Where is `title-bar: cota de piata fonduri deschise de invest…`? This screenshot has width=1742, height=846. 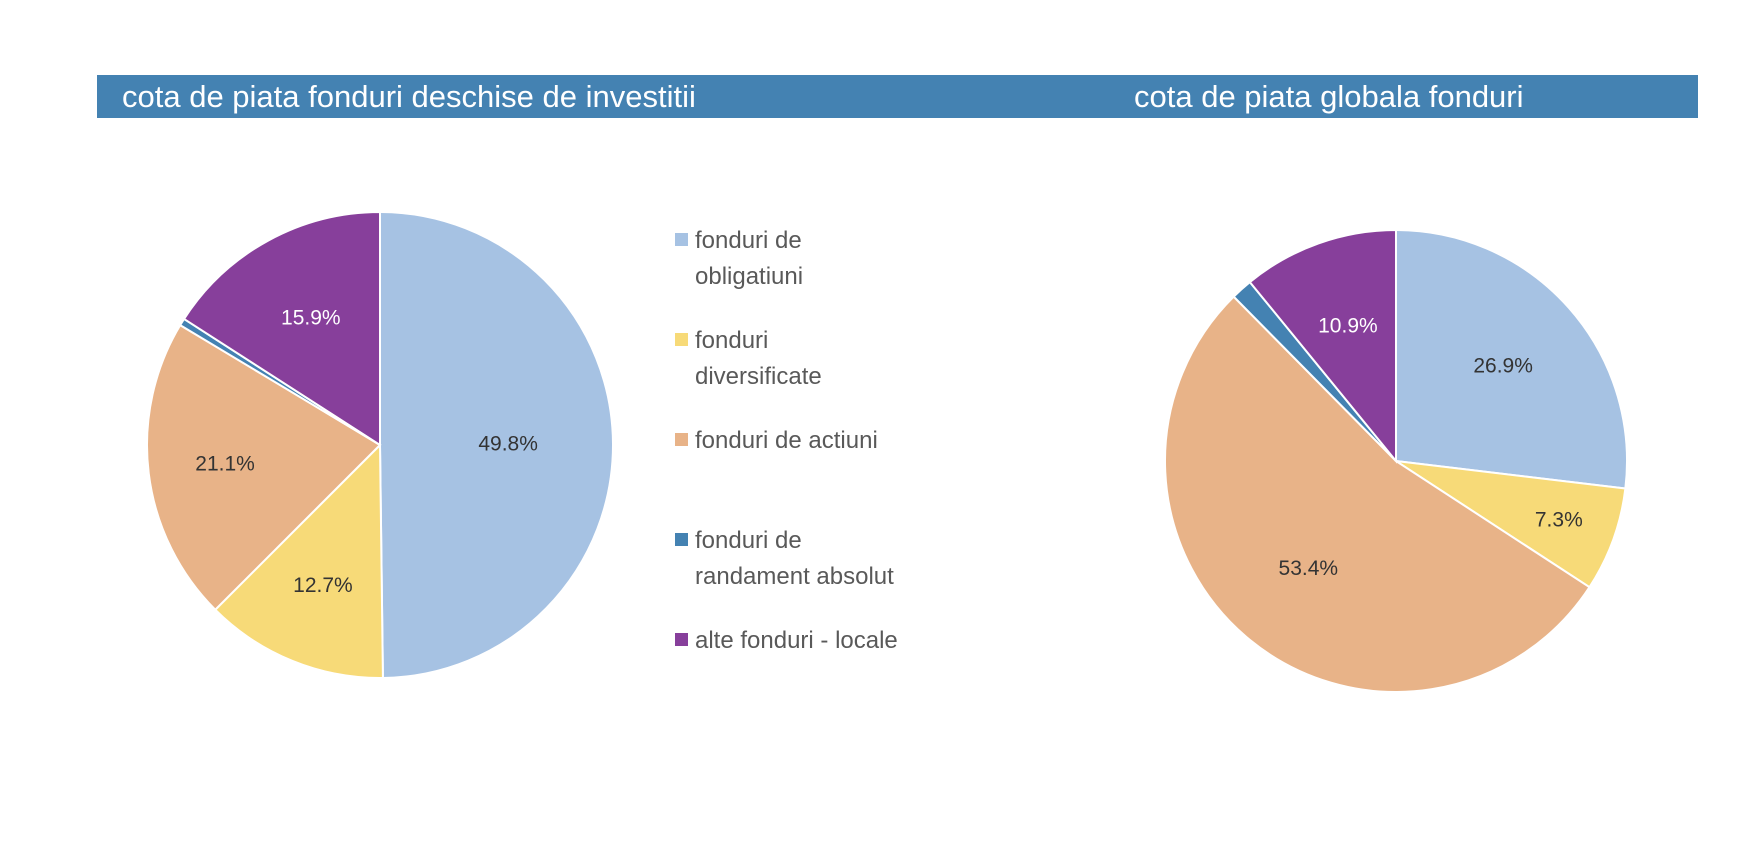
title-bar: cota de piata fonduri deschise de invest… is located at coordinates (897, 96).